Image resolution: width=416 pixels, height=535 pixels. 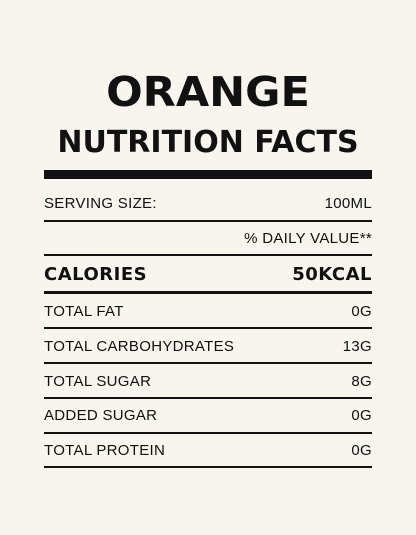 What do you see at coordinates (357, 346) in the screenshot?
I see `nutrient-value: 13G` at bounding box center [357, 346].